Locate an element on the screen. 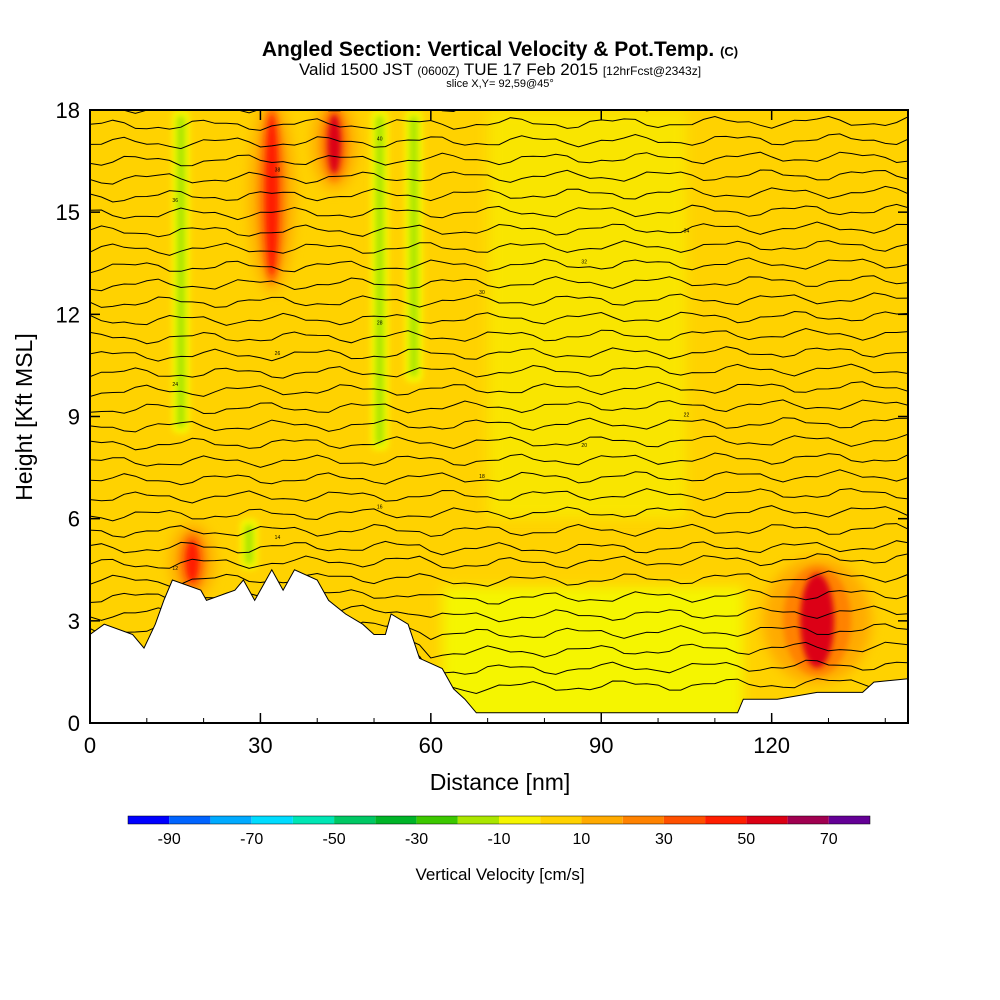  x-tick-label: 0 is located at coordinates (90, 745).